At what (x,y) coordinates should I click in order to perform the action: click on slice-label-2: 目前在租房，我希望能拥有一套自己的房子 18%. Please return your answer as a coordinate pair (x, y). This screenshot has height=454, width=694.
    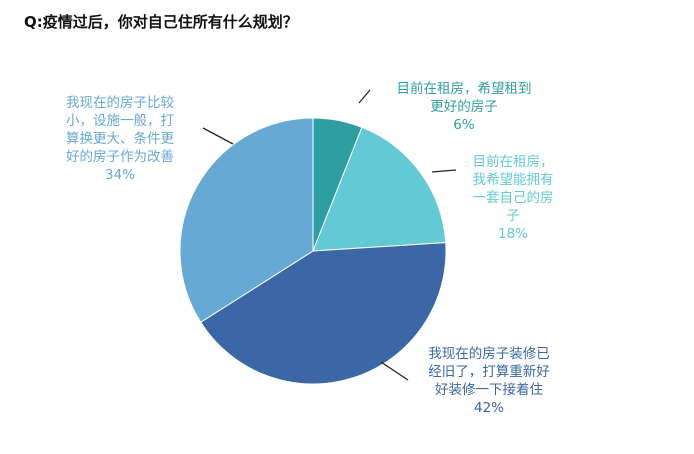
    Looking at the image, I should click on (513, 197).